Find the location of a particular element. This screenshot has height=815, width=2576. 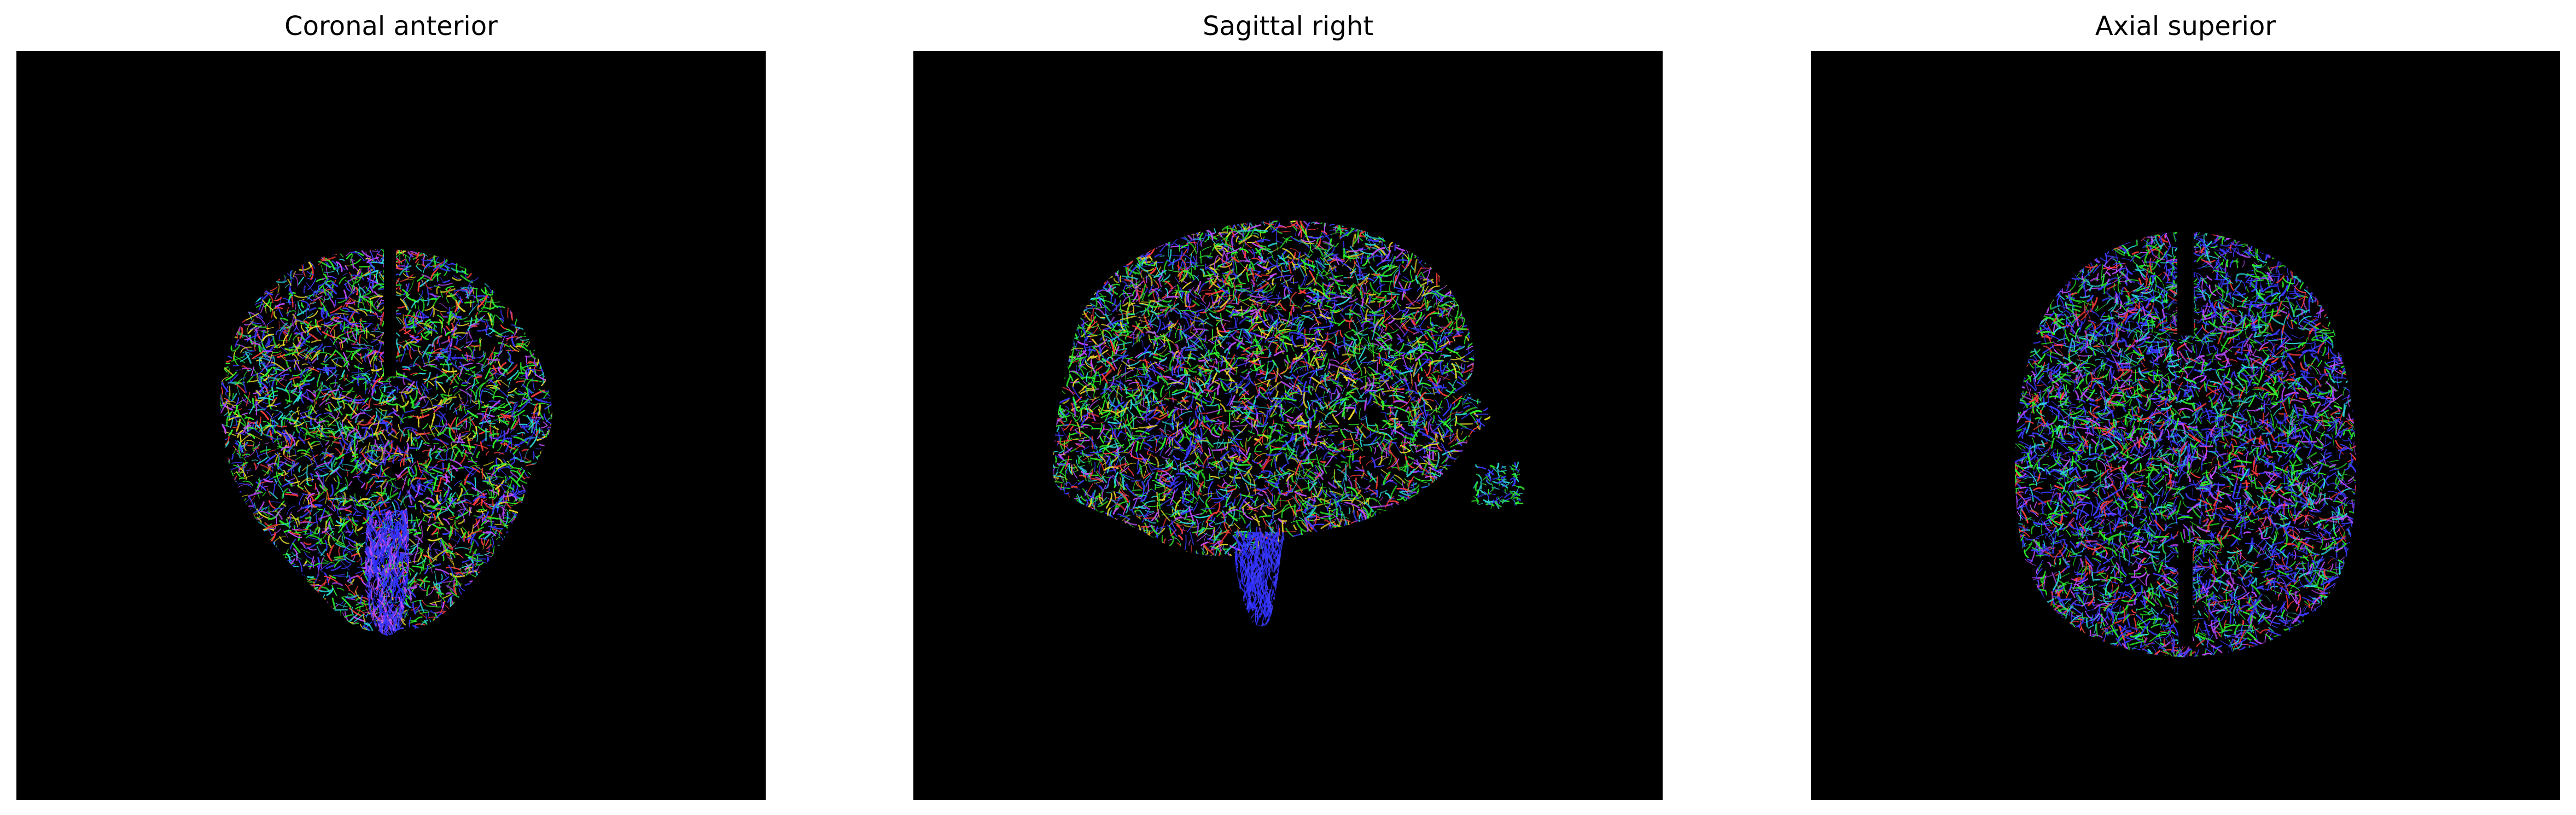

coronal-tractography-render is located at coordinates (386, 430).